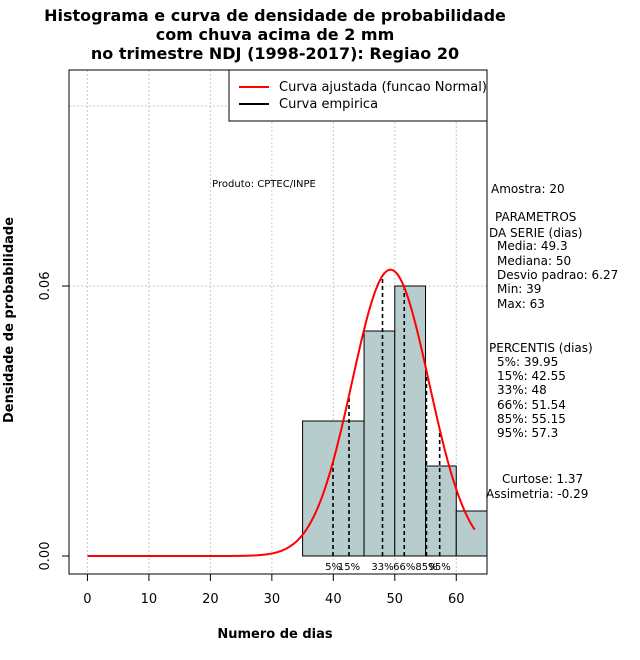  I want to click on credit-text: Produto: CPTEC/INPE, so click(264, 184).